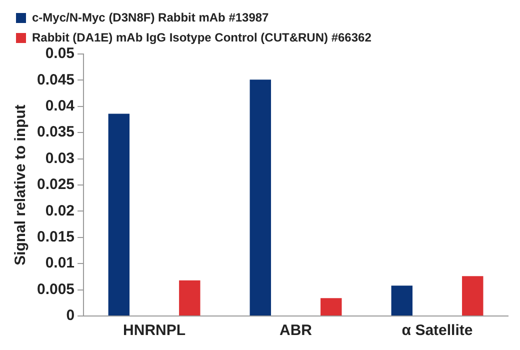 The image size is (520, 350). Describe the element at coordinates (60, 158) in the screenshot. I see `y-tick-label: 0.03` at that location.